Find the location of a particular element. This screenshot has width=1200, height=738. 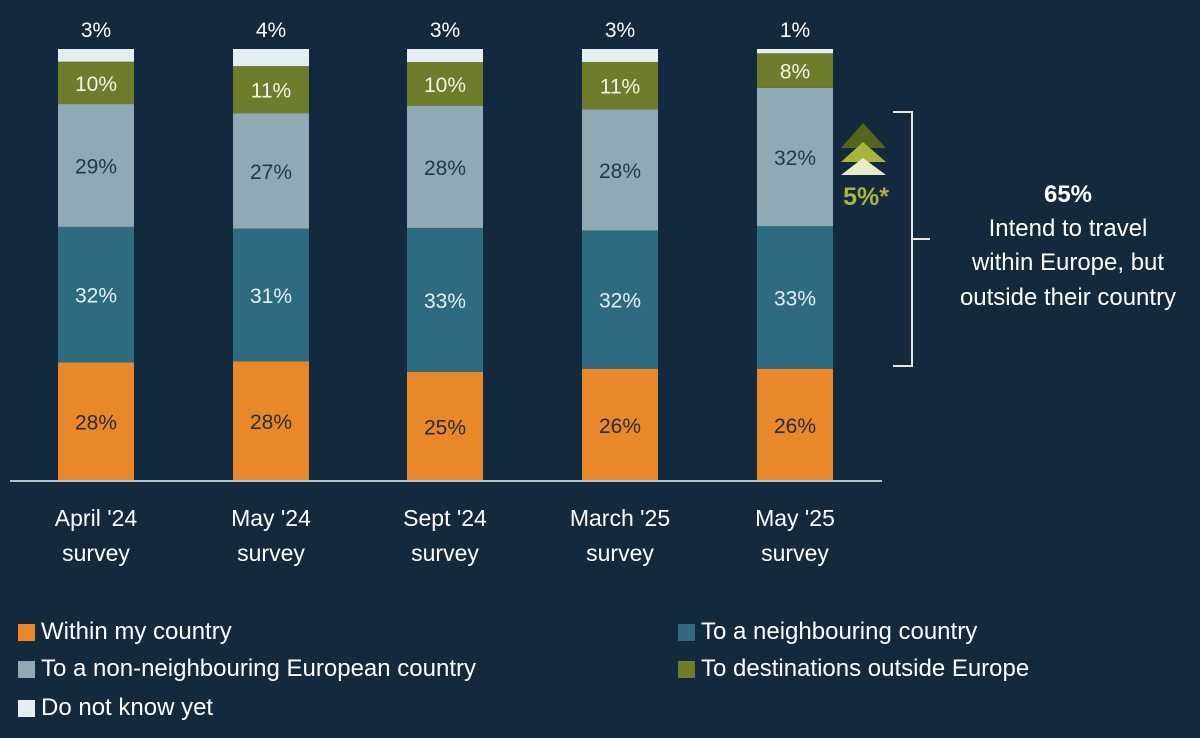

category-label: May '24 is located at coordinates (271, 518).